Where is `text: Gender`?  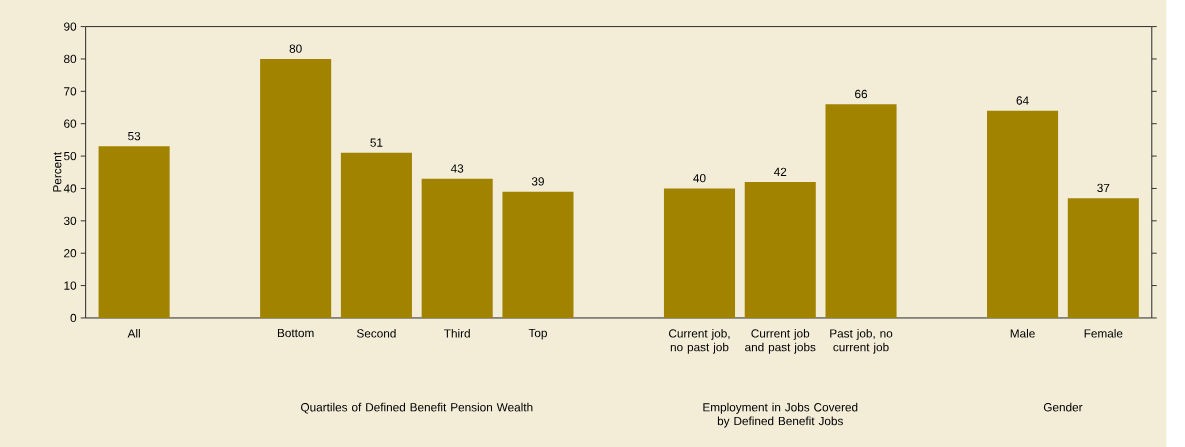
text: Gender is located at coordinates (1063, 407).